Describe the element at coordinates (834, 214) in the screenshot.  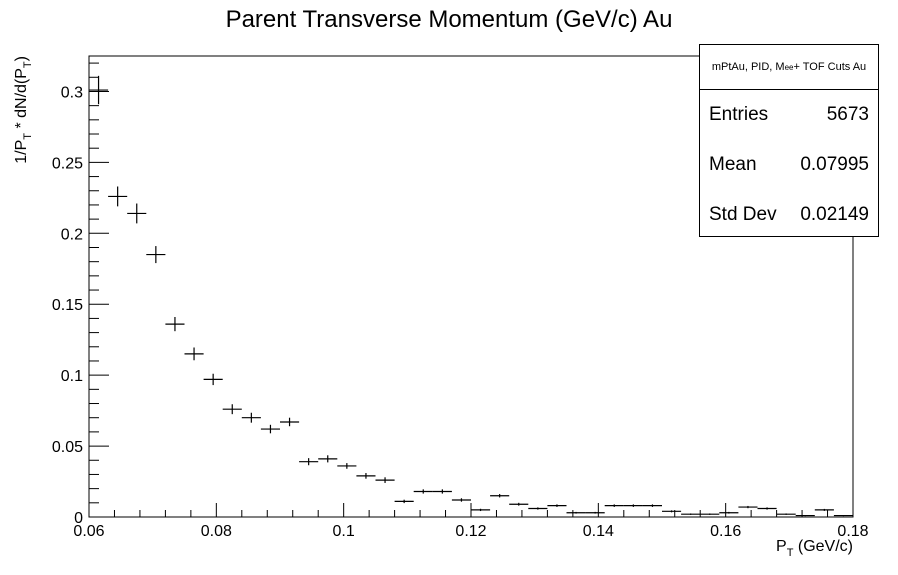
I see `stats-value: 0.02149` at that location.